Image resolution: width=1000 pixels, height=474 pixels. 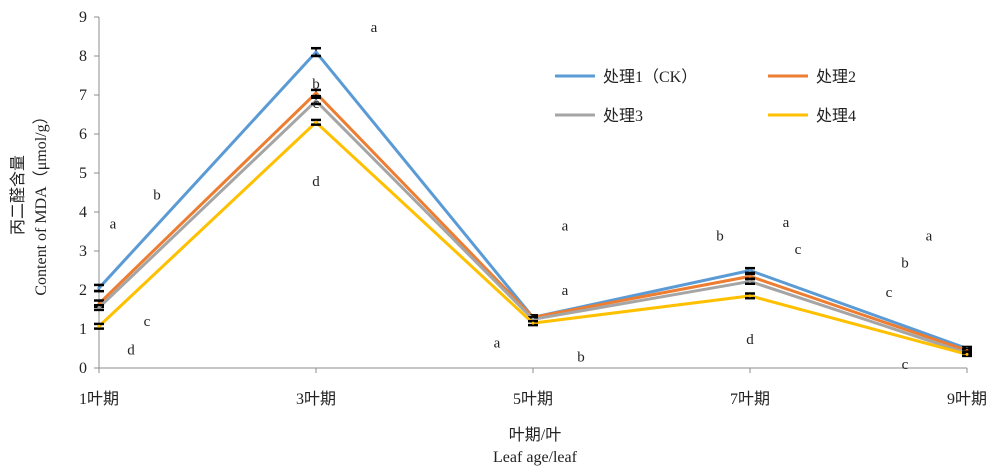 I want to click on y-axis-title-en: Content of MDA（μmol/g）, so click(x=41, y=201).